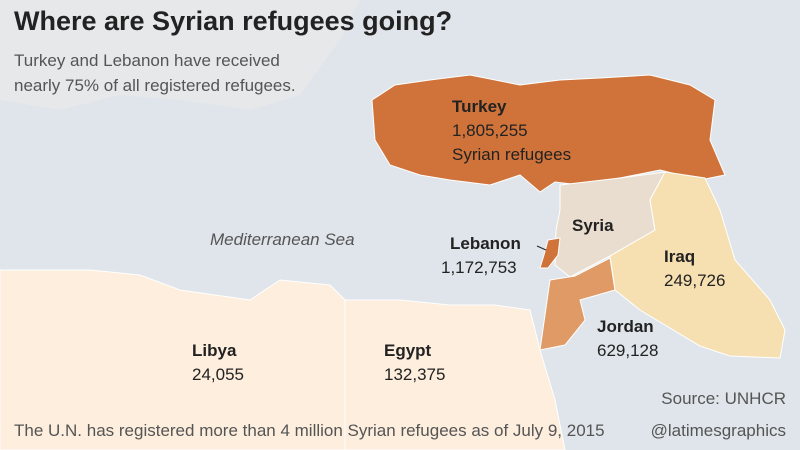 This screenshot has height=450, width=800. What do you see at coordinates (679, 256) in the screenshot?
I see `country-name: Iraq` at bounding box center [679, 256].